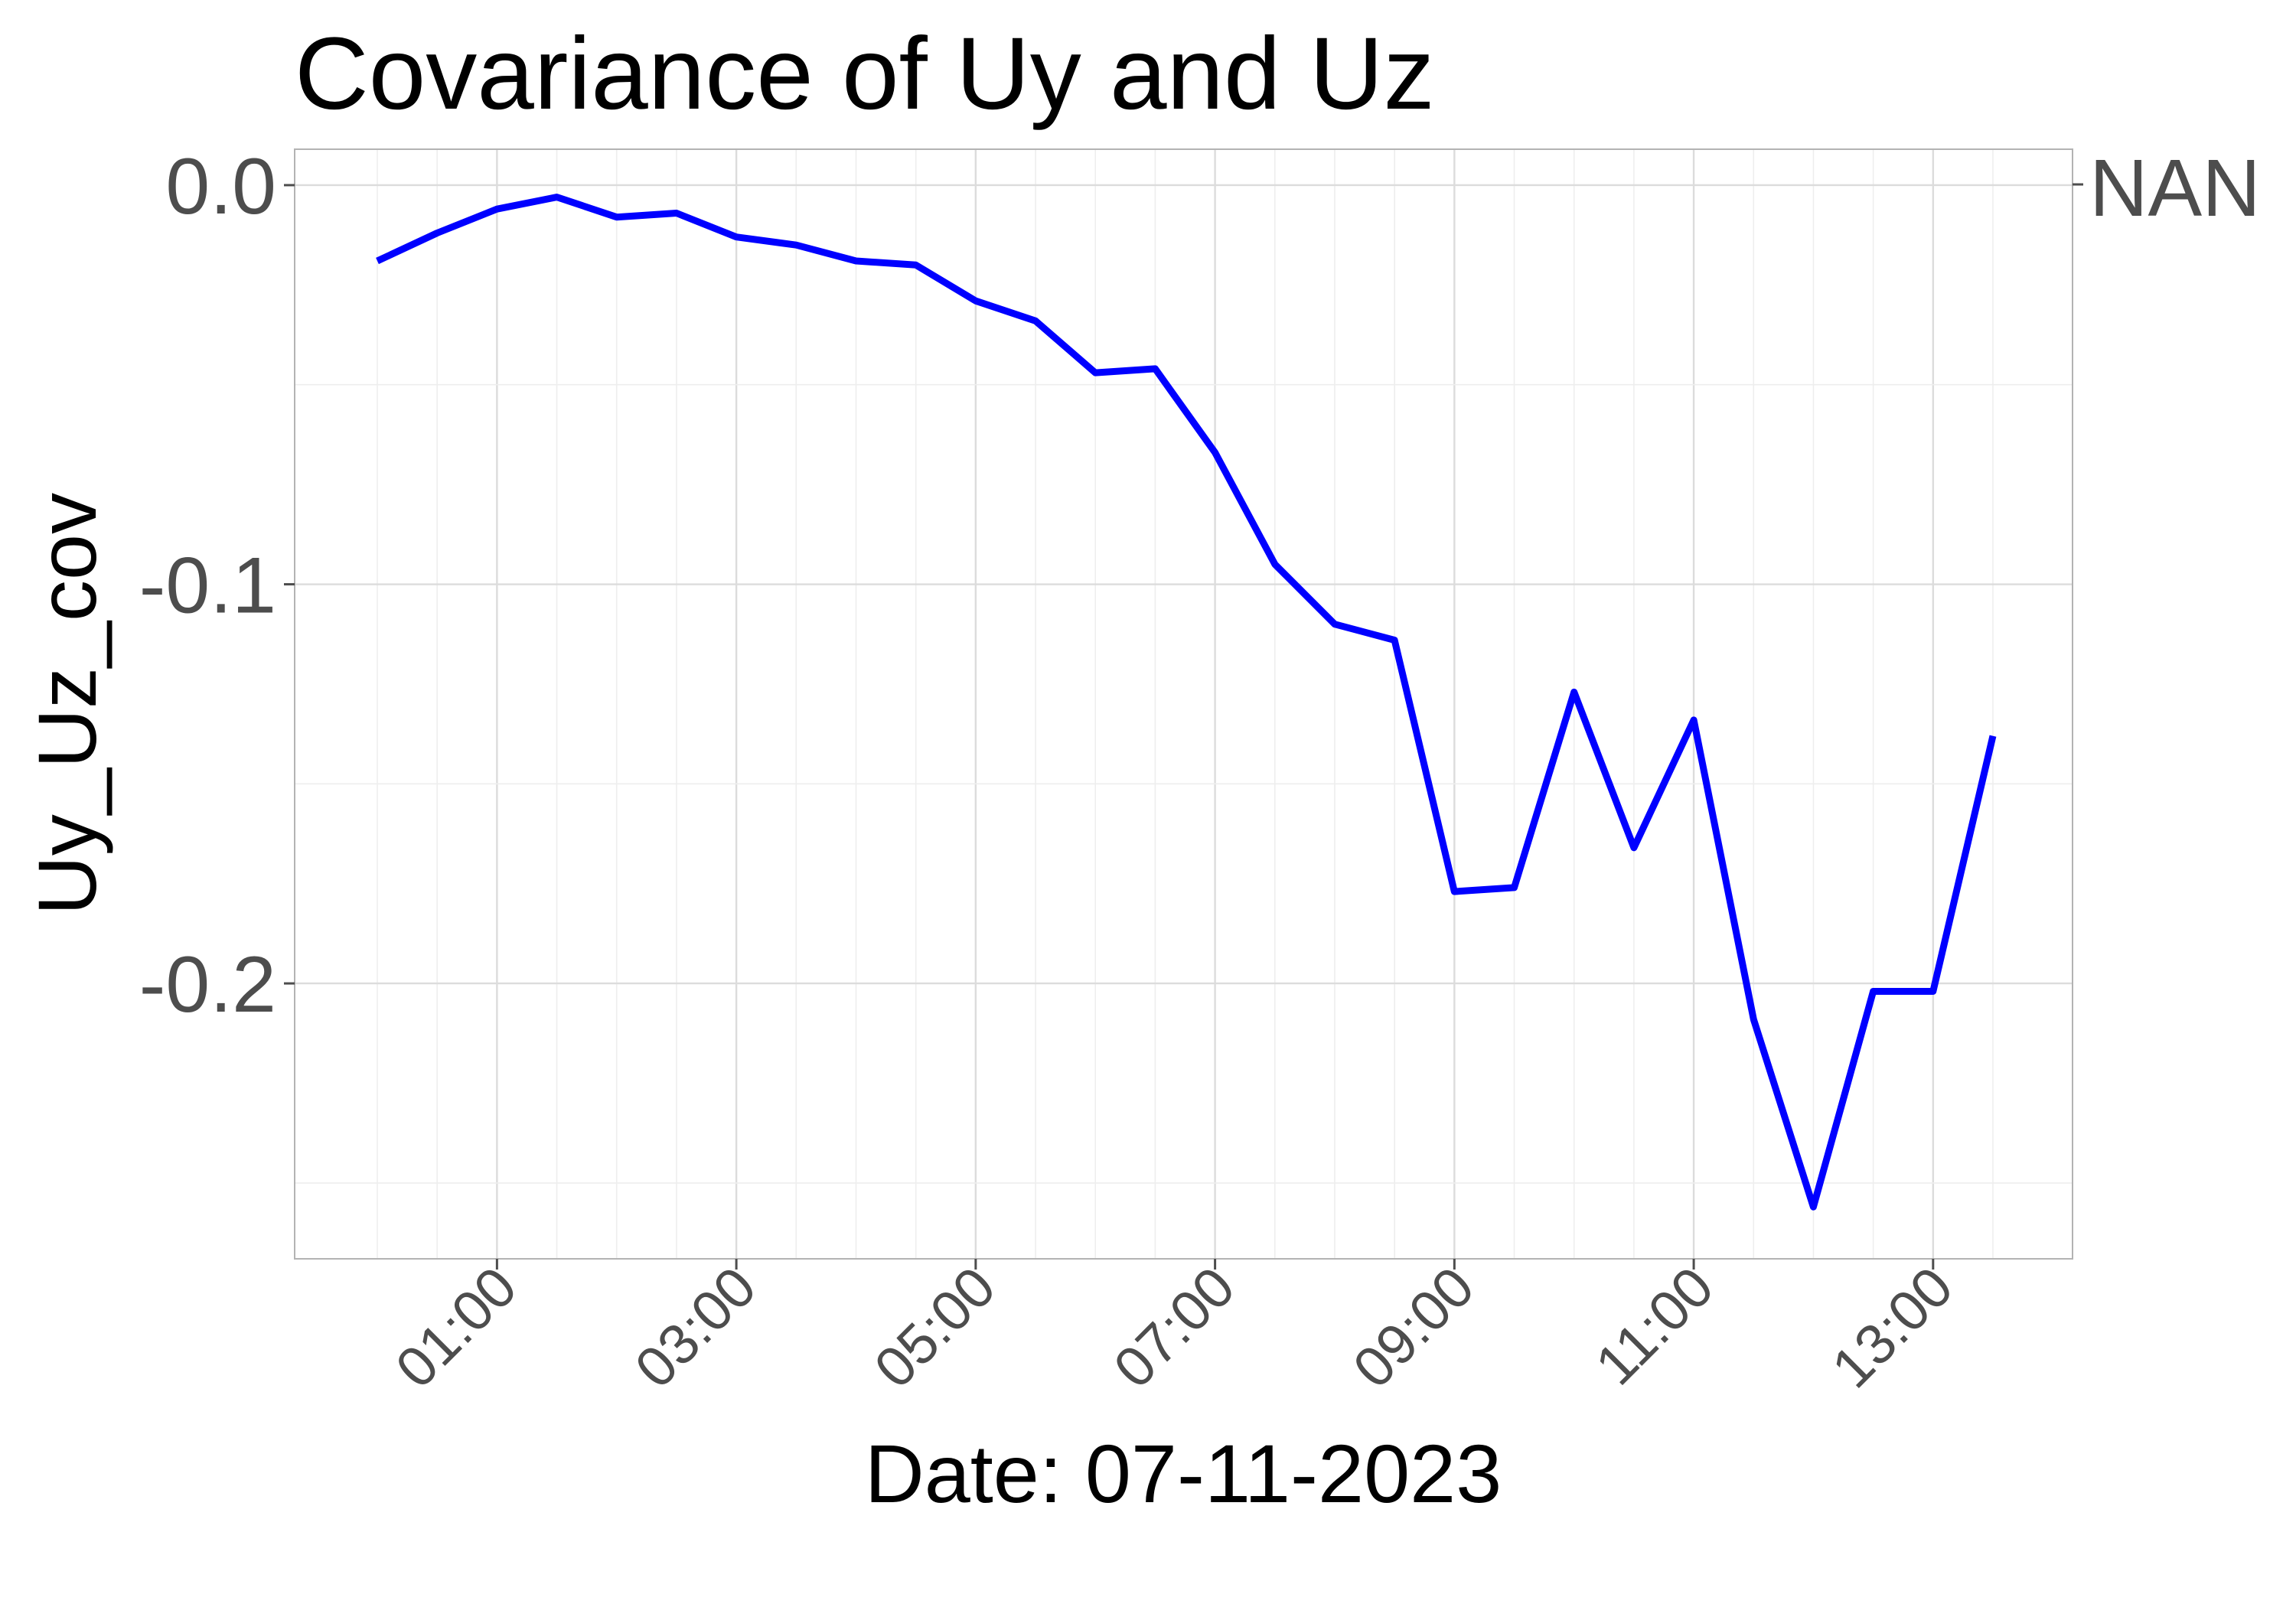 Image resolution: width=2296 pixels, height=1607 pixels. What do you see at coordinates (207, 586) in the screenshot?
I see `y-tick-label: -0.1` at bounding box center [207, 586].